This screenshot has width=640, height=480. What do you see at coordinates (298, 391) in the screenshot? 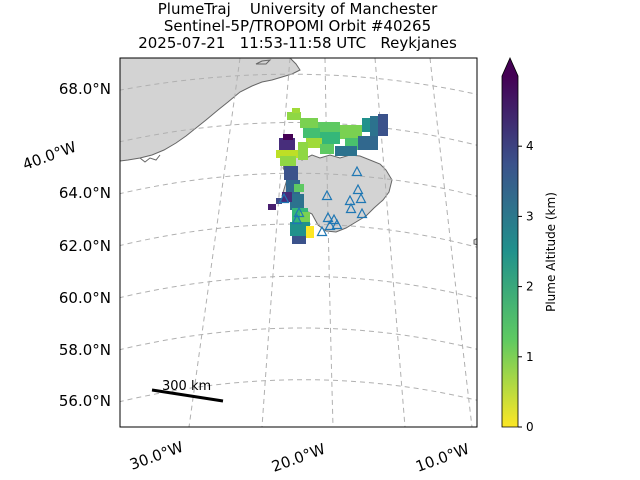
I see `parallel-56n` at bounding box center [298, 391].